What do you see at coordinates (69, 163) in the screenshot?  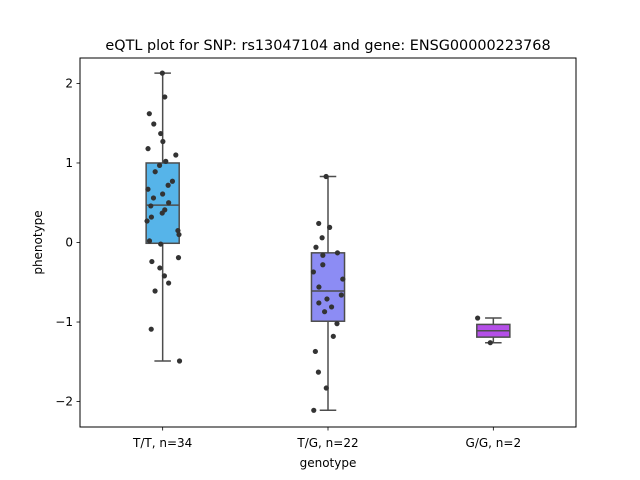 I see `y-tick-label: 1` at bounding box center [69, 163].